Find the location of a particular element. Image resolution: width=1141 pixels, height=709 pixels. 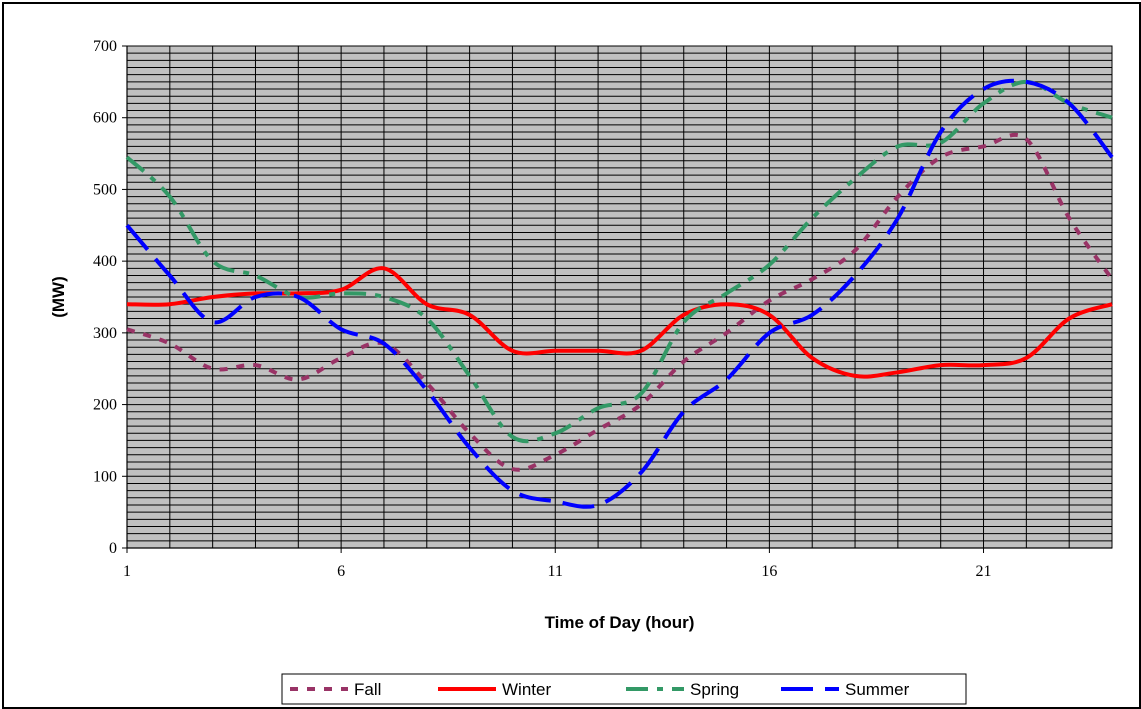

x-tick-label: 1 is located at coordinates (127, 571).